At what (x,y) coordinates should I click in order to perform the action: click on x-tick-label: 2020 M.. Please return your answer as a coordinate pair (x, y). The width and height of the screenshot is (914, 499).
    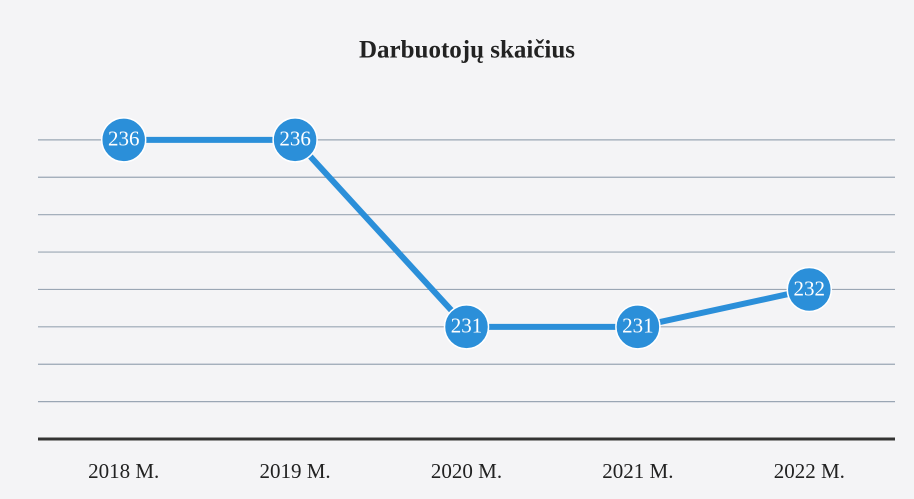
    Looking at the image, I should click on (466, 471).